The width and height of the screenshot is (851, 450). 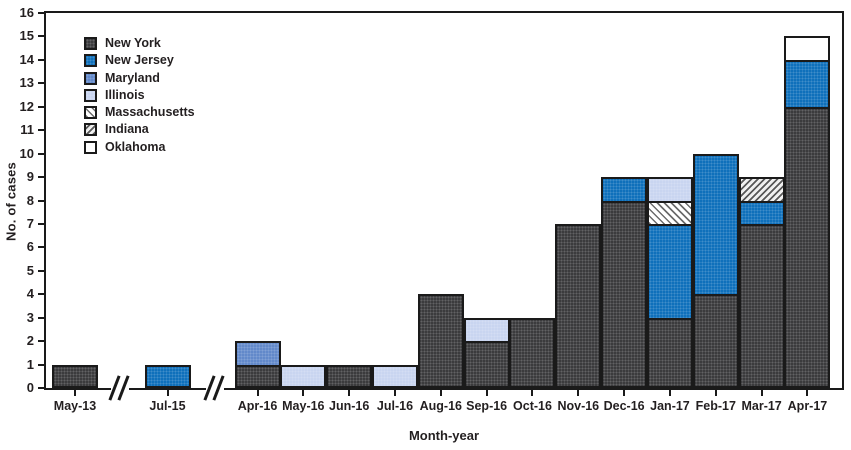 I want to click on x-tick-label: Feb-17, so click(x=715, y=406).